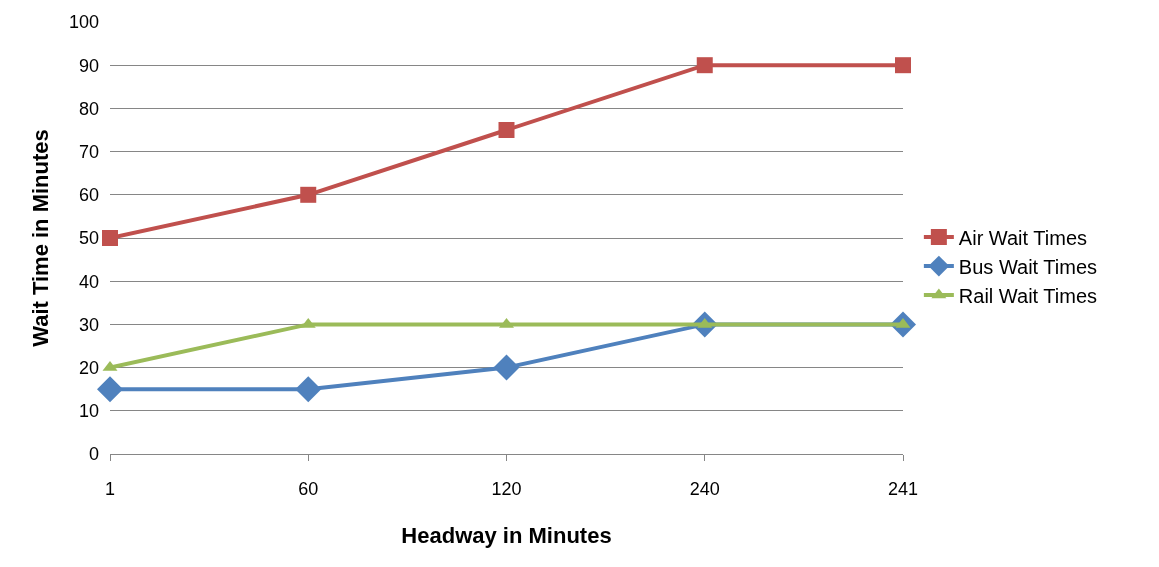 The width and height of the screenshot is (1159, 567). I want to click on y-tick-label: 100, so click(83, 22).